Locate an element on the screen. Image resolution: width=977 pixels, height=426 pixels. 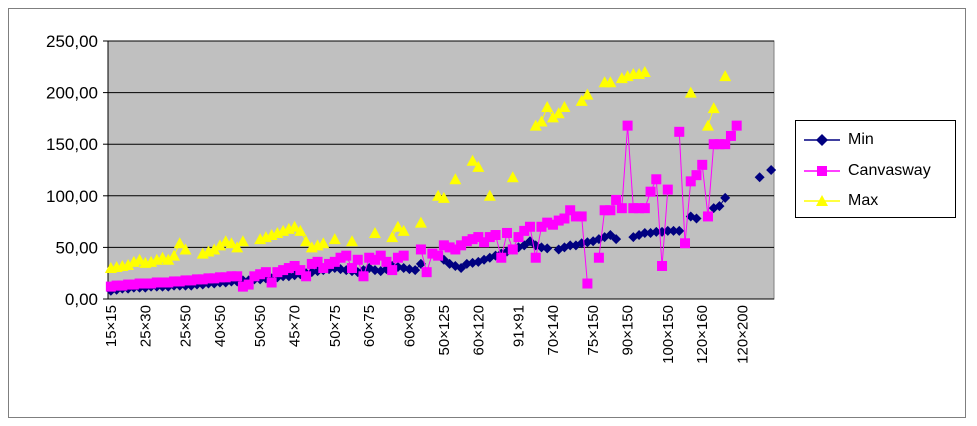
y-tick-label: 250,00 is located at coordinates (72, 41).